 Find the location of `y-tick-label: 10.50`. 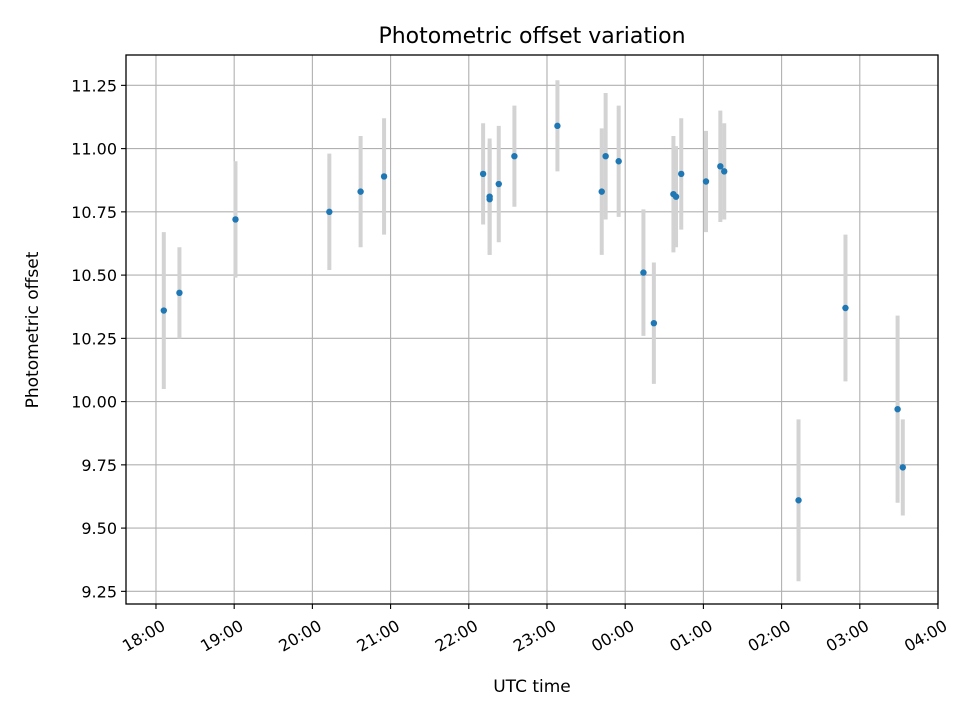

y-tick-label: 10.50 is located at coordinates (94, 275).